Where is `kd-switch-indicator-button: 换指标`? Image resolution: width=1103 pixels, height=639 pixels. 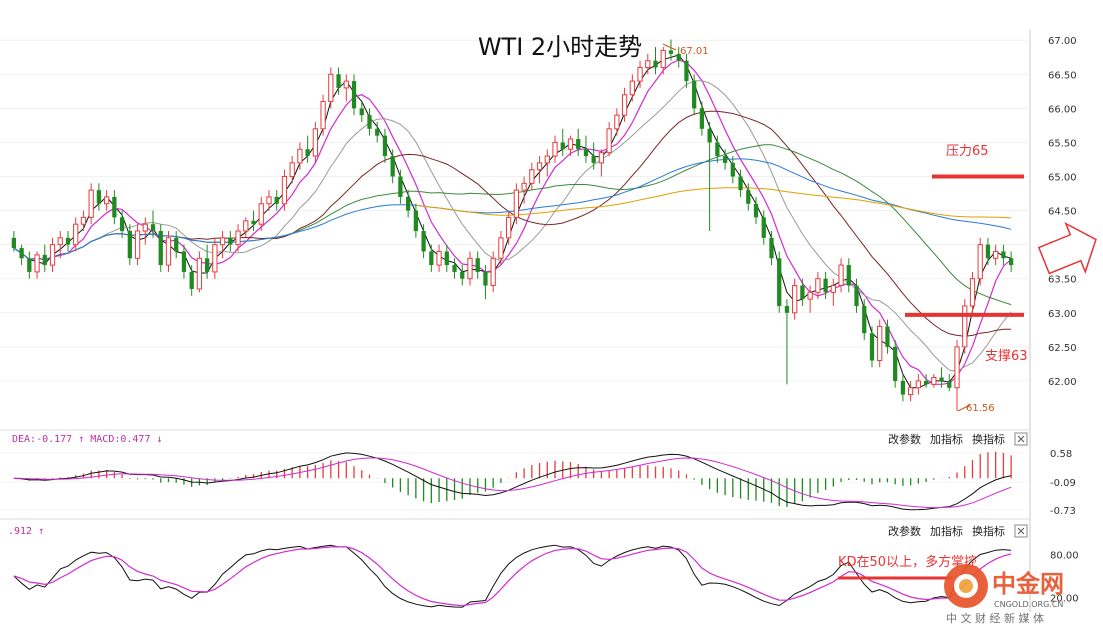
kd-switch-indicator-button: 换指标 is located at coordinates (988, 531).